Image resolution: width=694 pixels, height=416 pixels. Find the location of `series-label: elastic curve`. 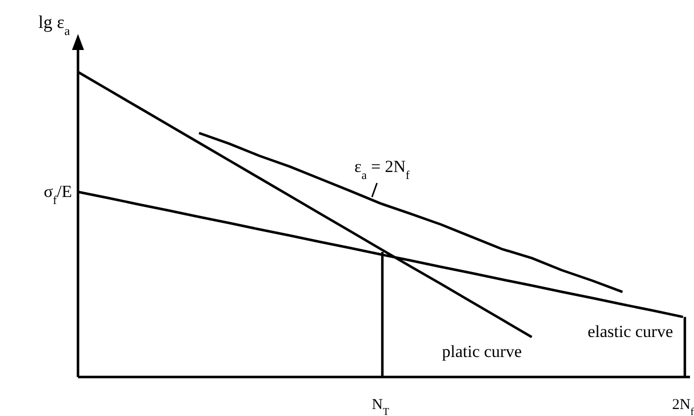

series-label: elastic curve is located at coordinates (630, 331).